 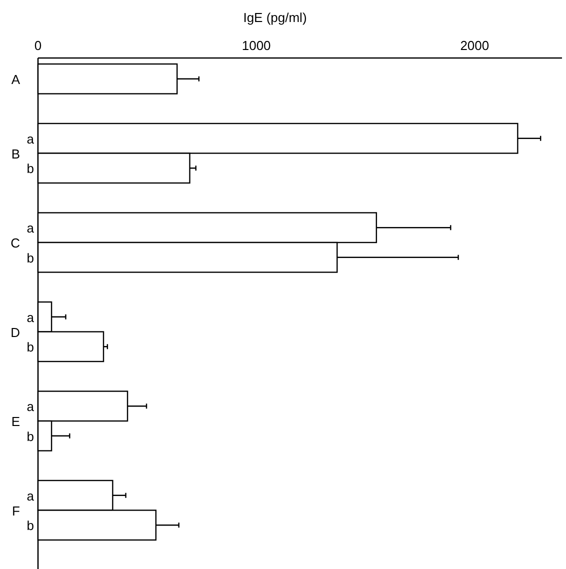 I want to click on x-axis-title: IgE (pg/ml), so click(x=275, y=17).